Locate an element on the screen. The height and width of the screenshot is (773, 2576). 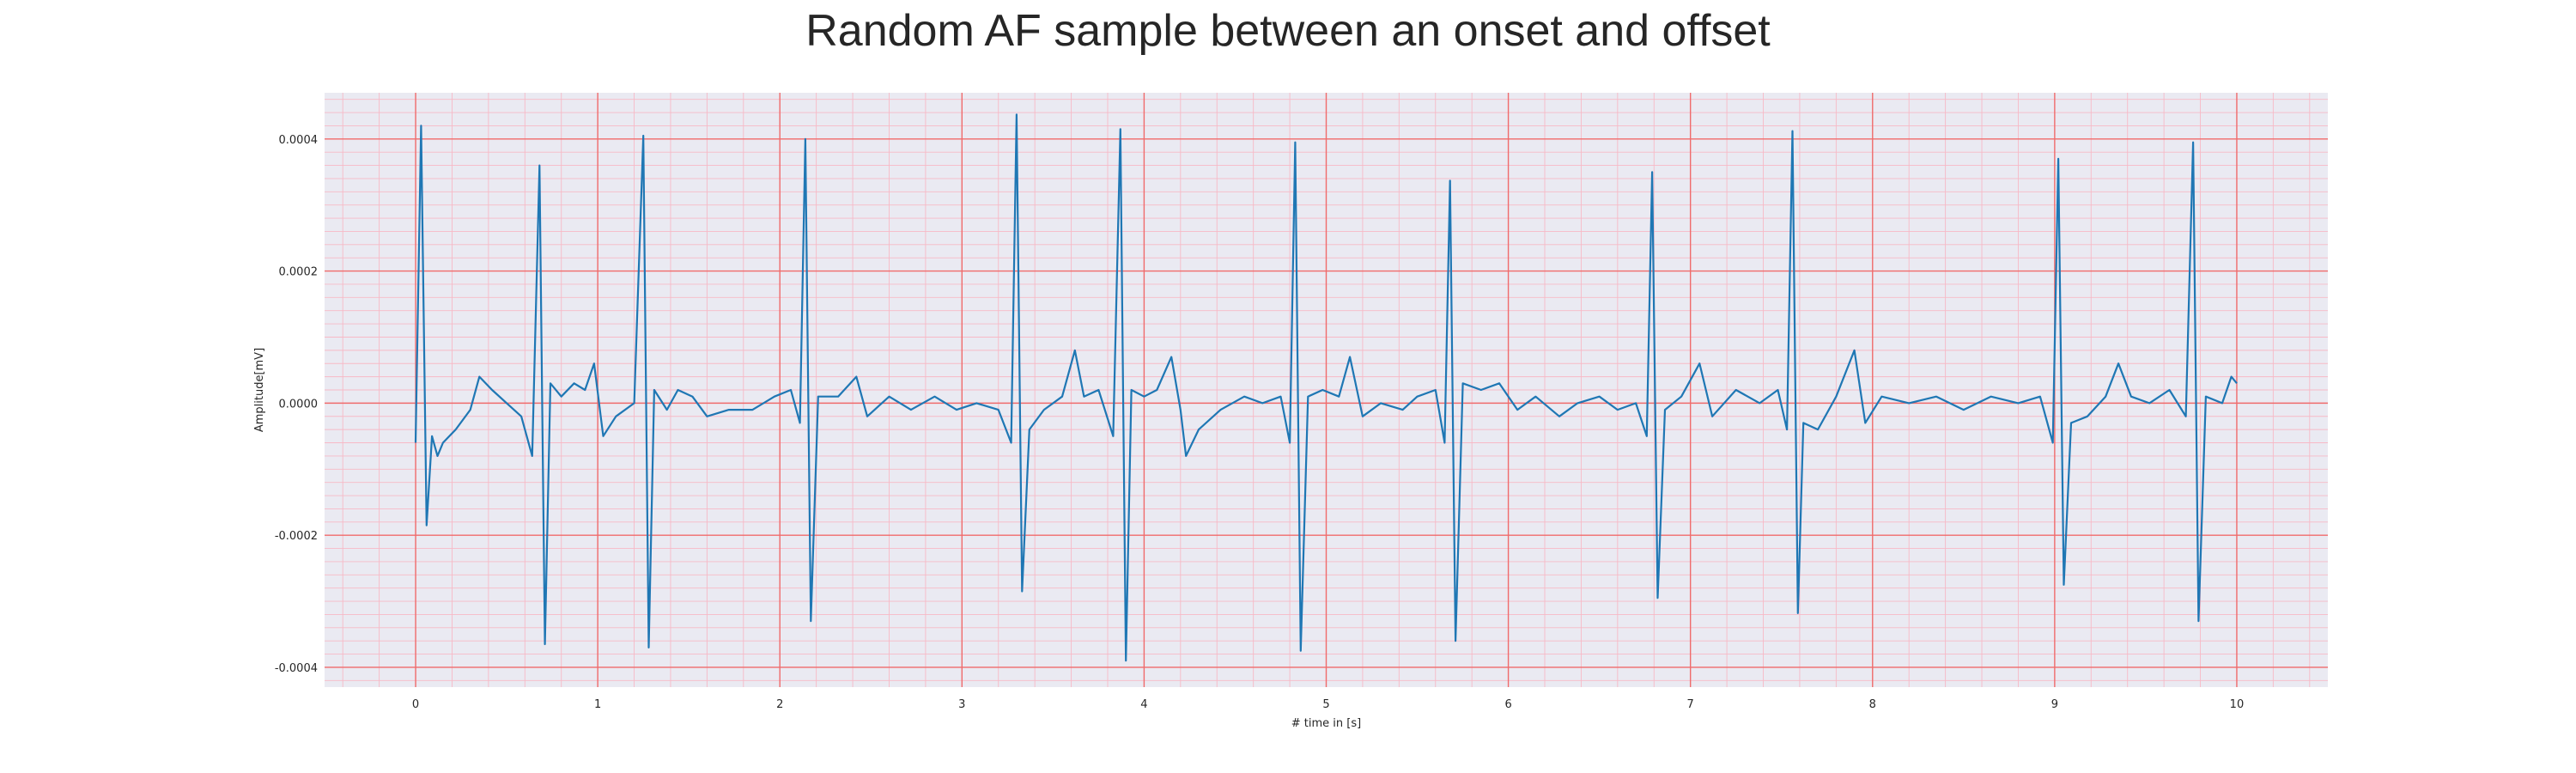
x-tick-label: 4 is located at coordinates (1144, 704).